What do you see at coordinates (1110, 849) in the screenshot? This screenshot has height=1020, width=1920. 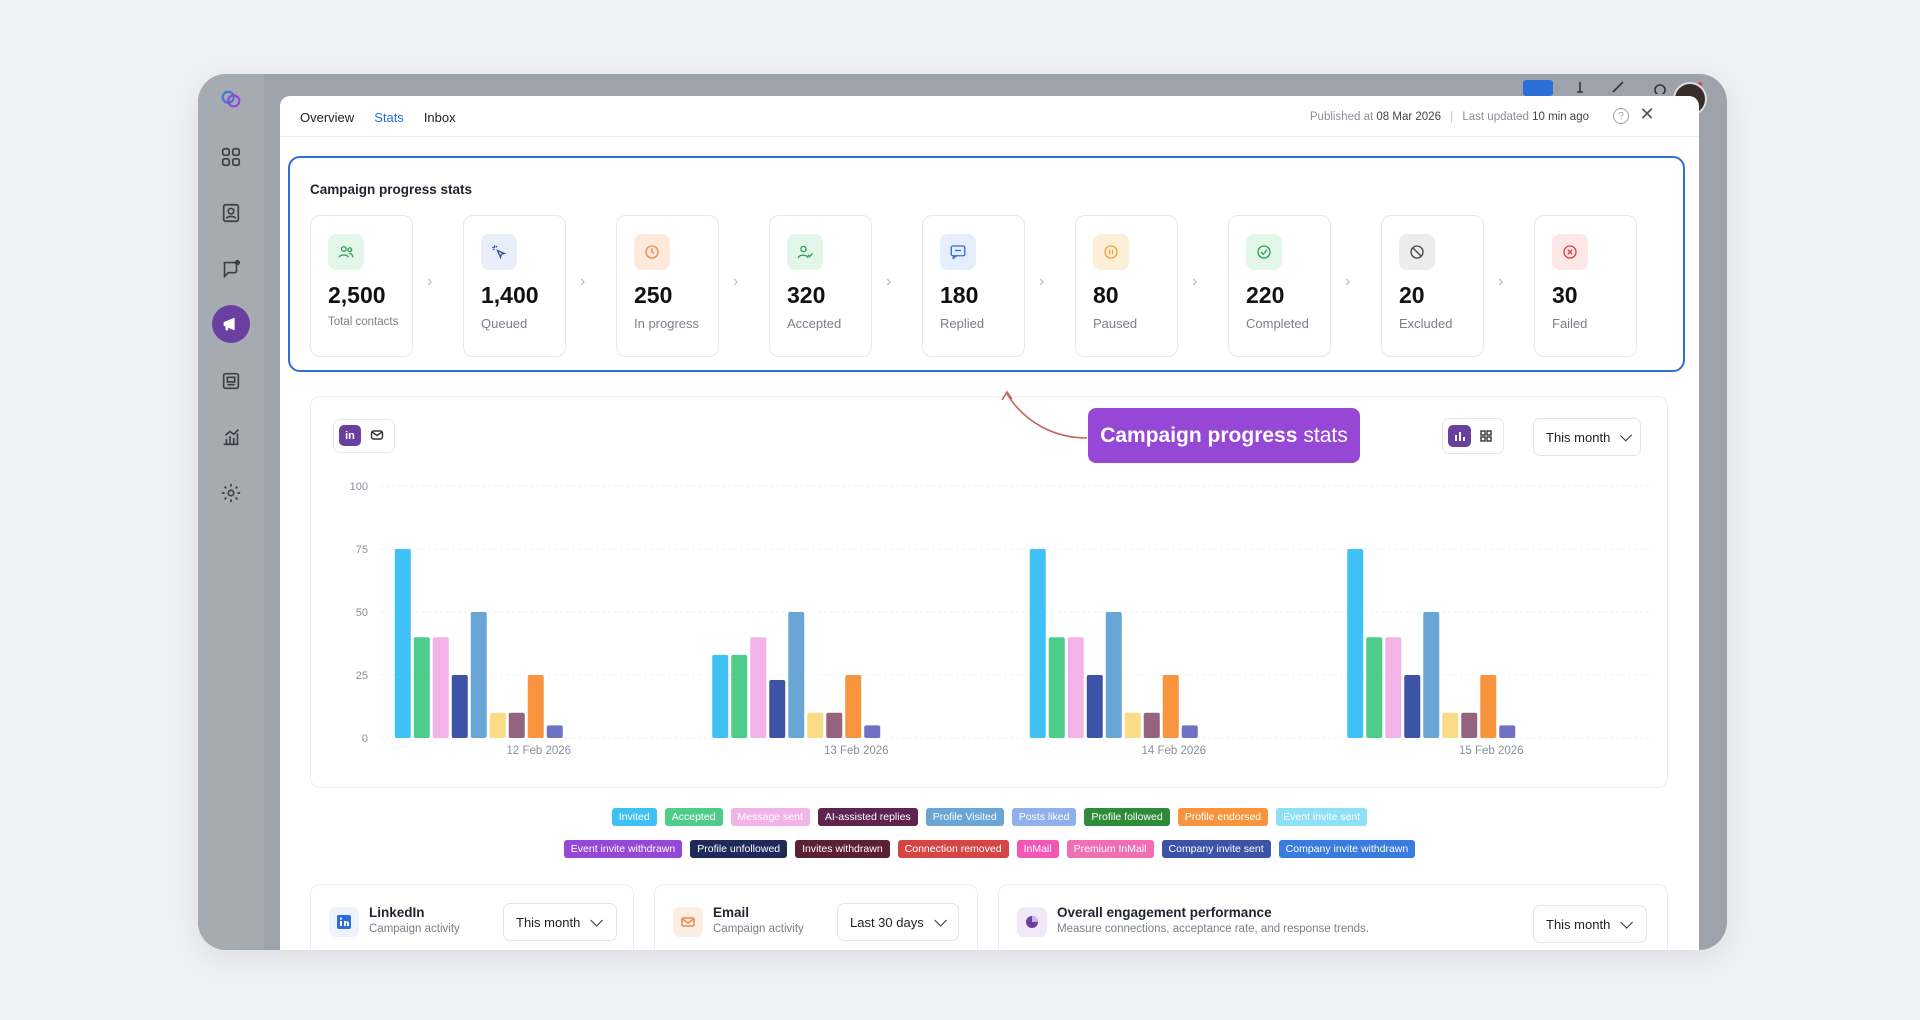 I see `legend-item: Premium InMail` at bounding box center [1110, 849].